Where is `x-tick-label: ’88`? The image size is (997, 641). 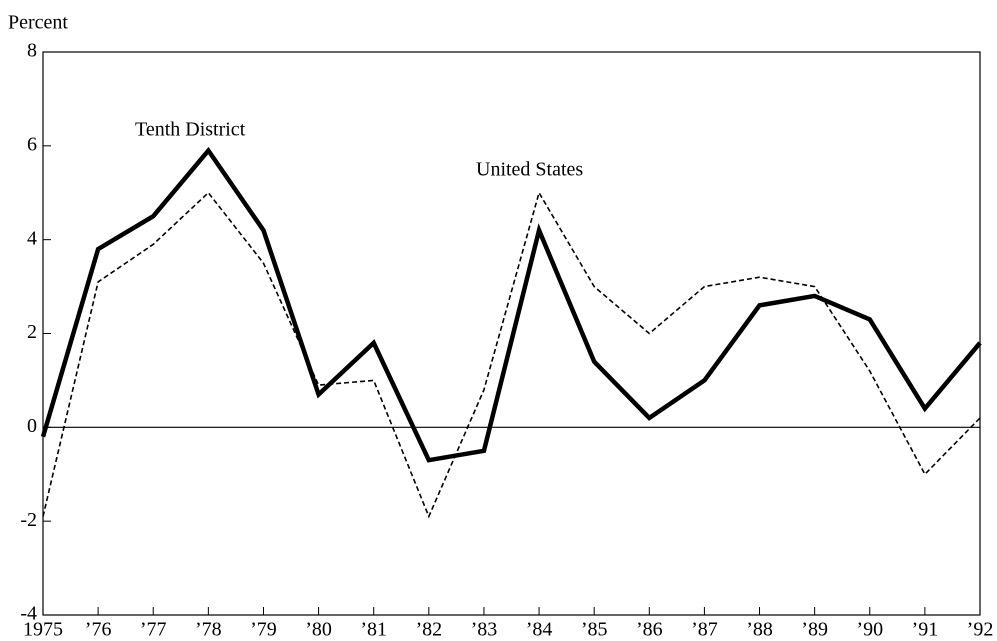
x-tick-label: ’88 is located at coordinates (759, 630).